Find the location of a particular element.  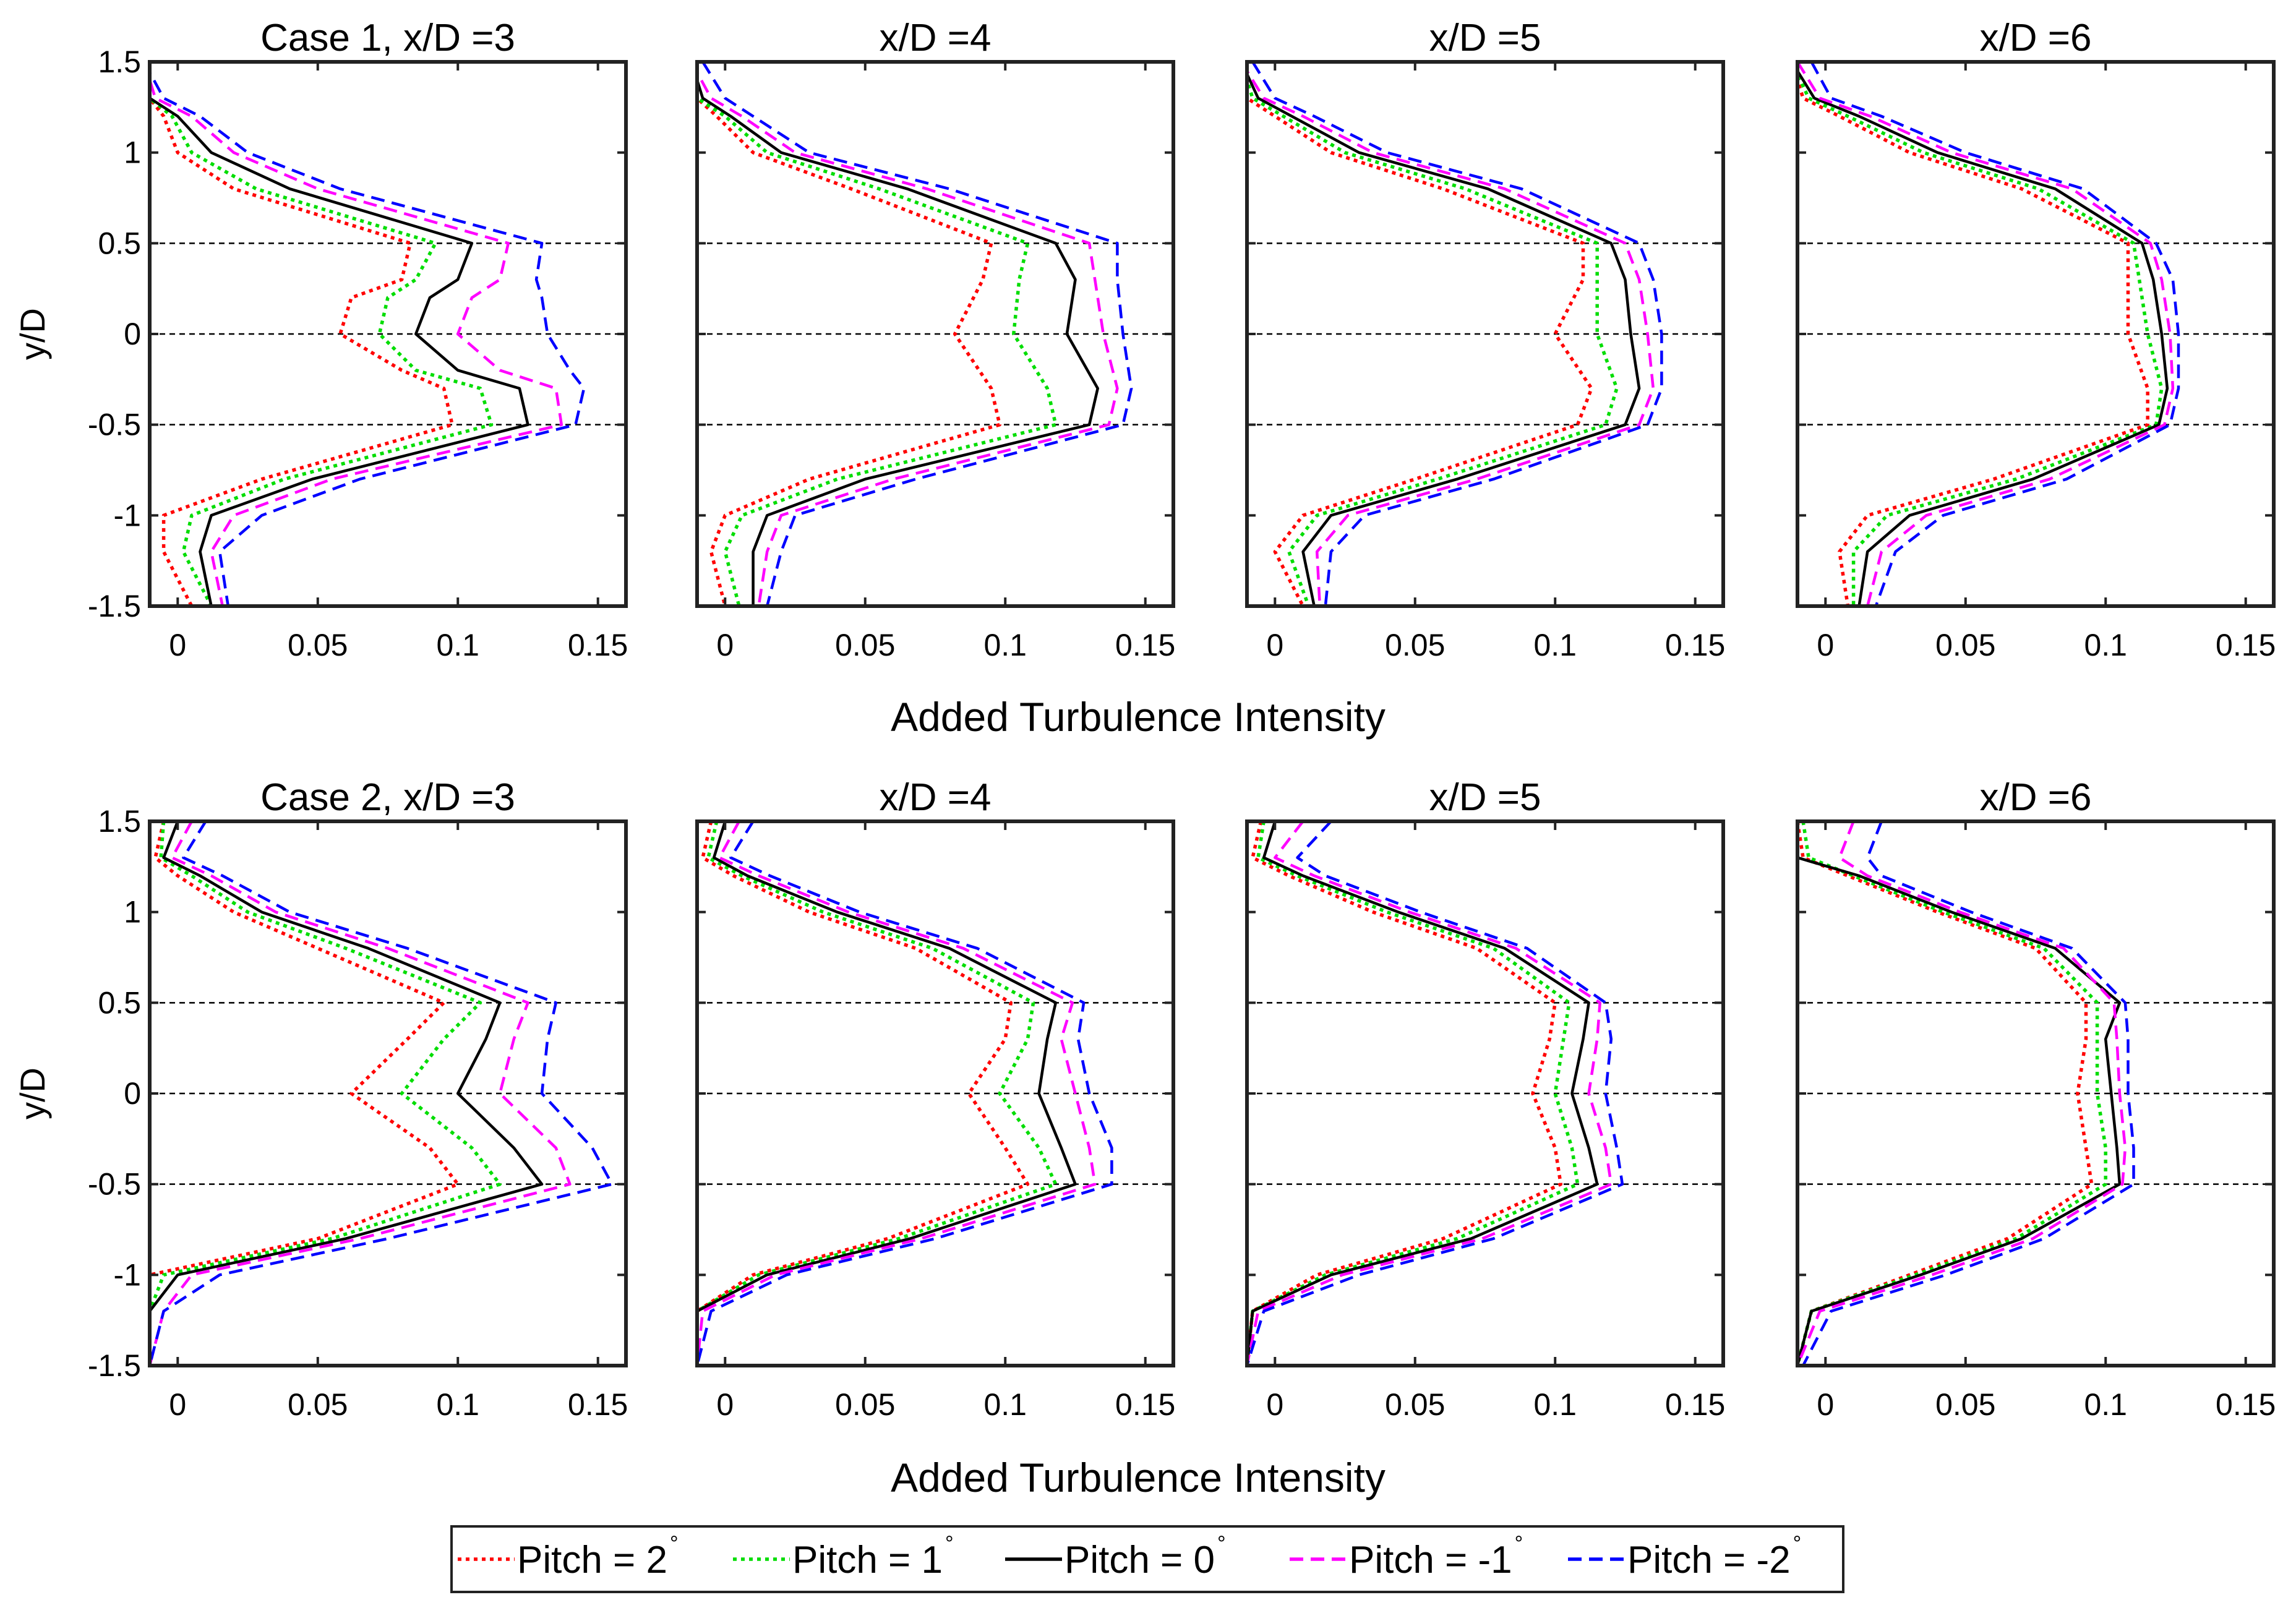

panel-3: 0 0.05 0.1 0.15 x/D =5 is located at coordinates (1485, 339).